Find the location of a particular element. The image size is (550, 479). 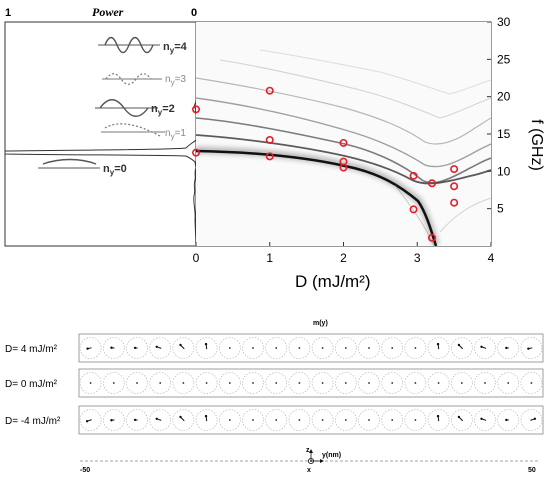

x-tick-label: 1 is located at coordinates (269, 258).